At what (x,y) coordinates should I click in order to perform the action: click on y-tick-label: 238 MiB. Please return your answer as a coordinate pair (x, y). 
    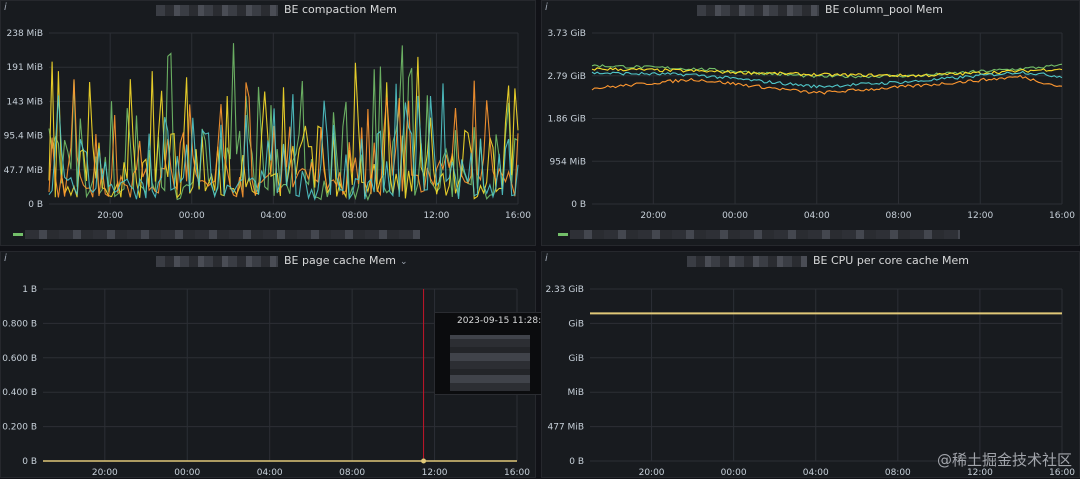
    Looking at the image, I should click on (25, 34).